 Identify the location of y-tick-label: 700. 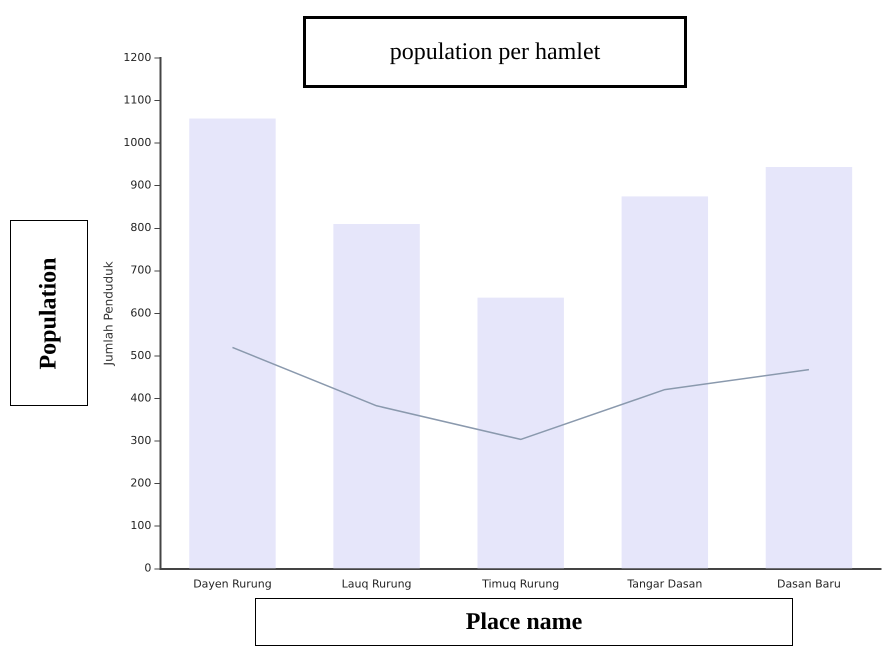
(141, 270).